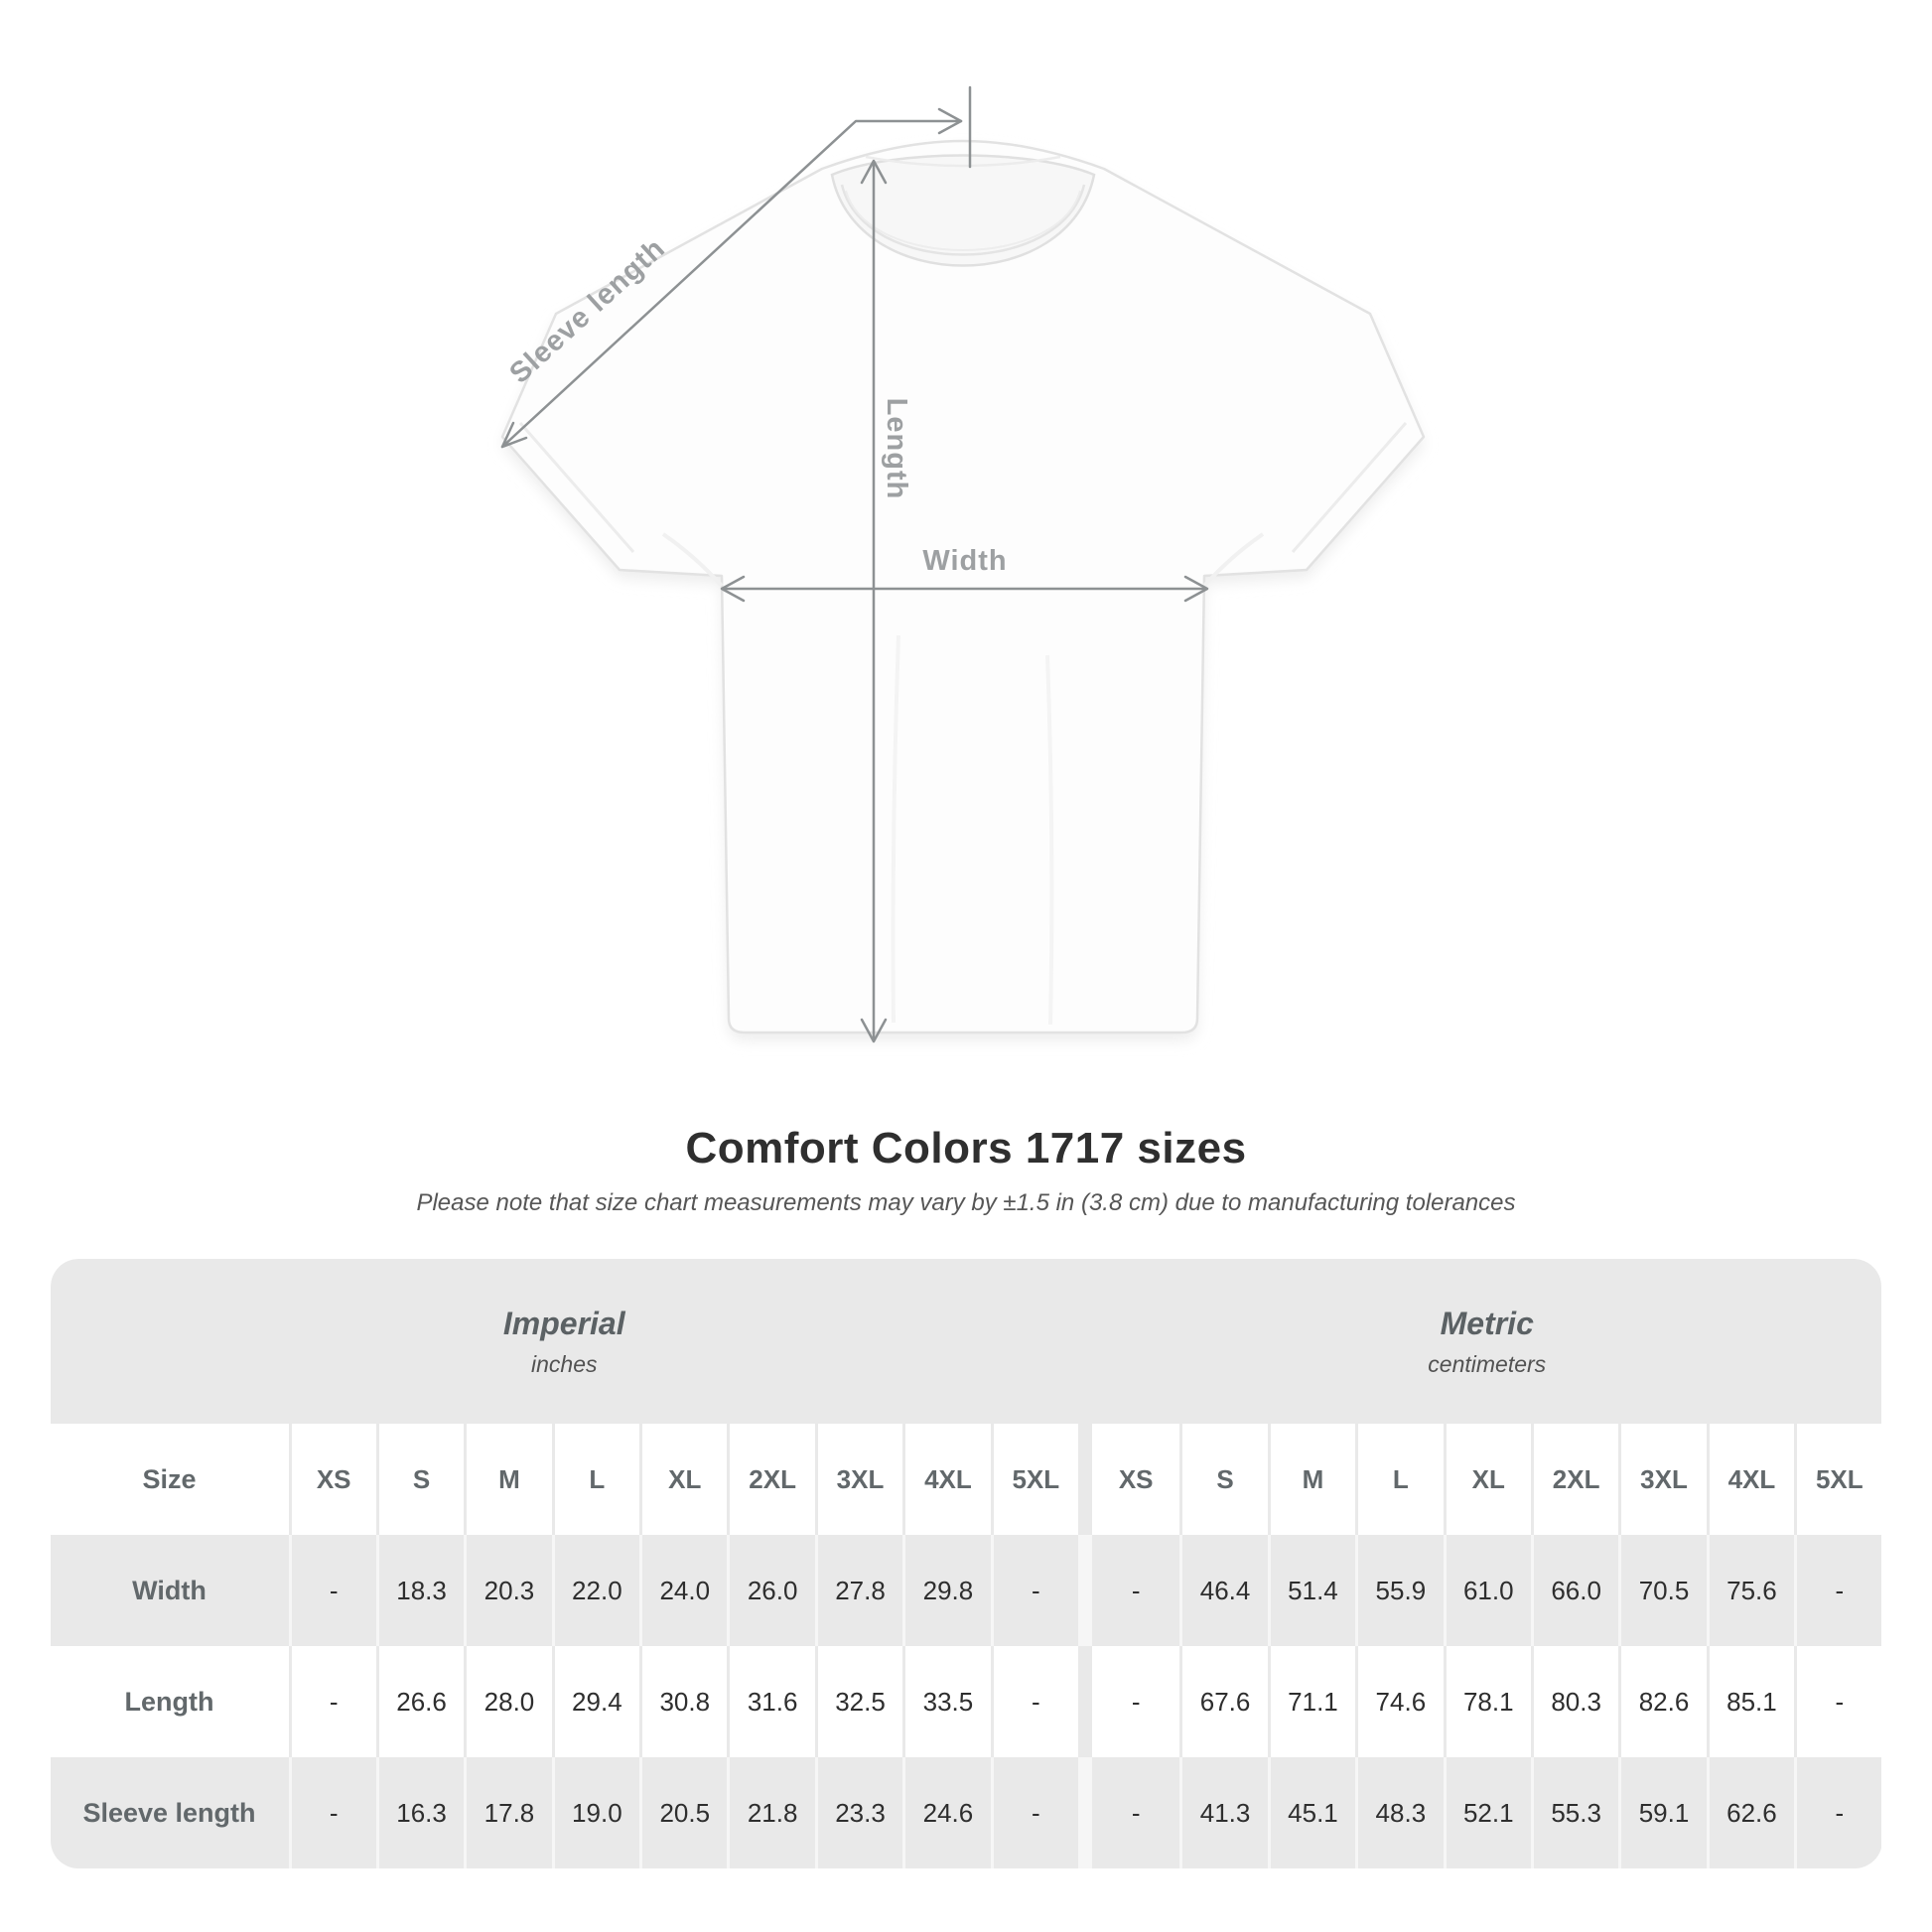 Image resolution: width=1932 pixels, height=1932 pixels. I want to click on metric-group-header: Metric centimeters, so click(1486, 1342).